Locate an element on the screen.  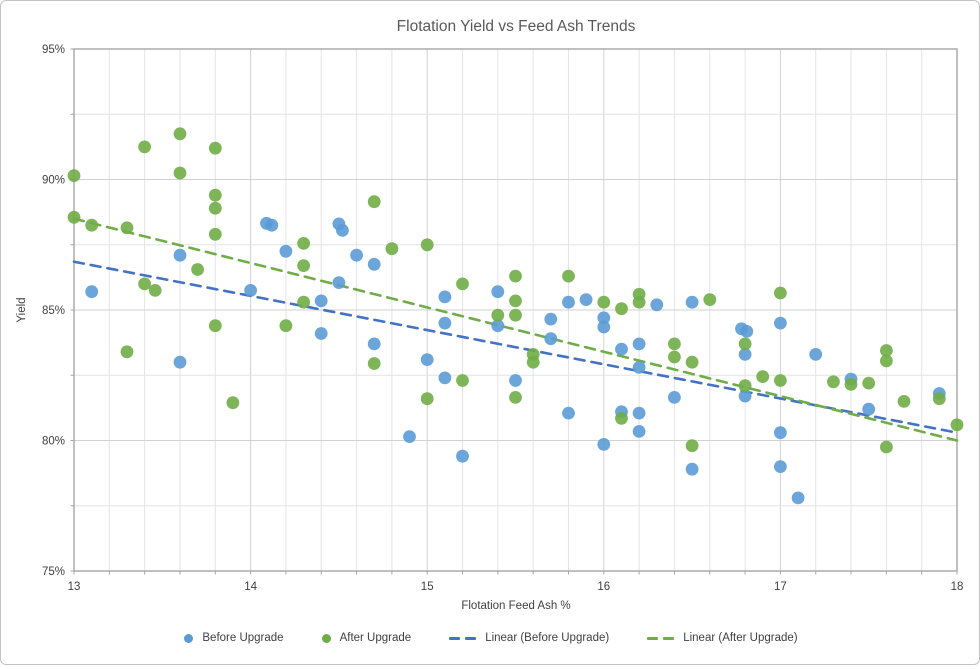
legend-item-after-upgrade: After Upgrade is located at coordinates (366, 638).